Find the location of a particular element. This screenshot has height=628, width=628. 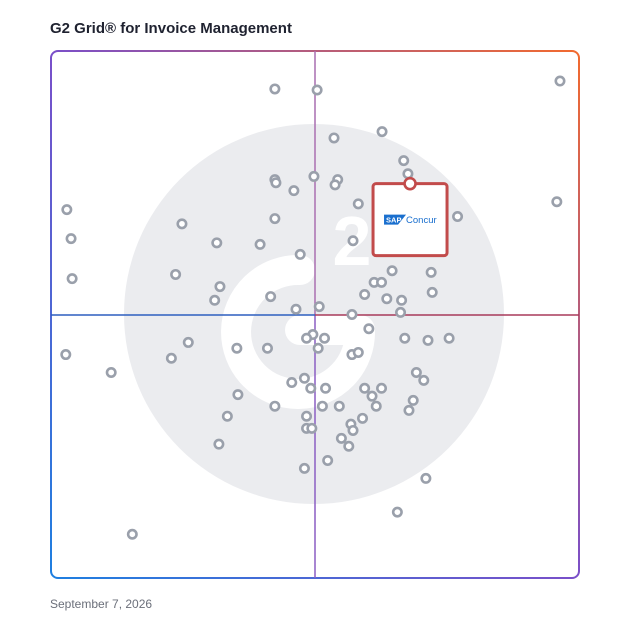

sap-label: SAP is located at coordinates (393, 220).